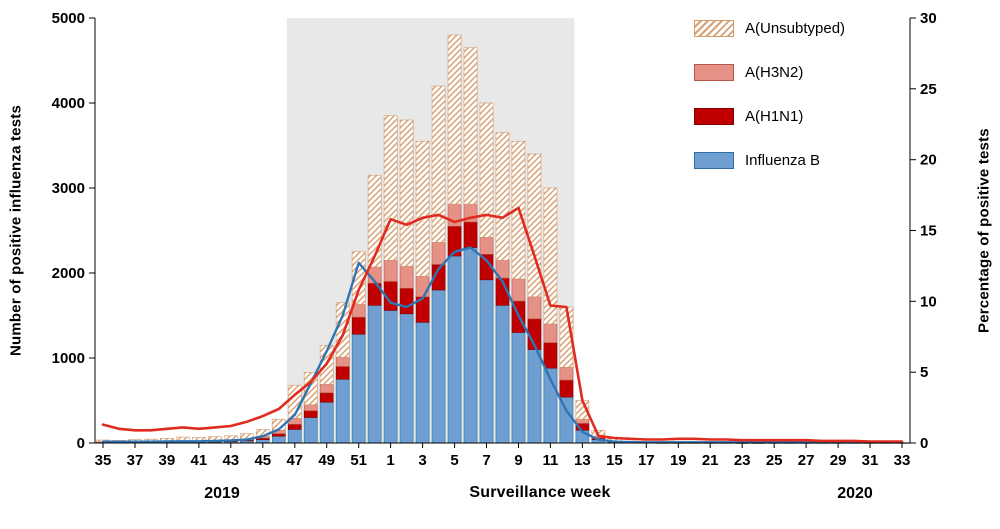 The width and height of the screenshot is (1000, 529). I want to click on right-axis-tick-label: 25, so click(928, 89).